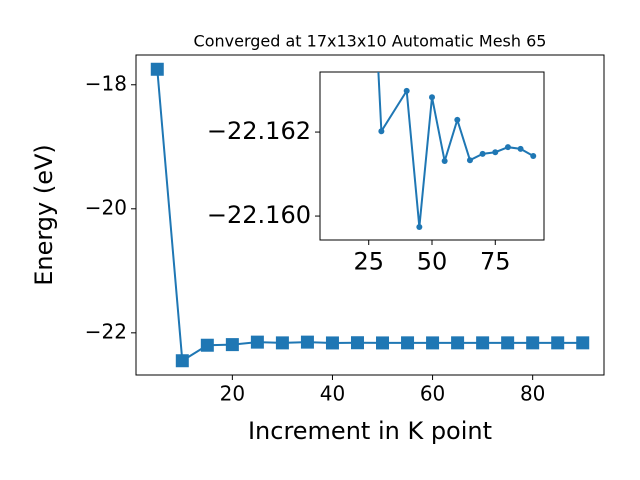 The height and width of the screenshot is (480, 640). Describe the element at coordinates (44, 215) in the screenshot. I see `y-axis-label: Energy (eV)` at that location.